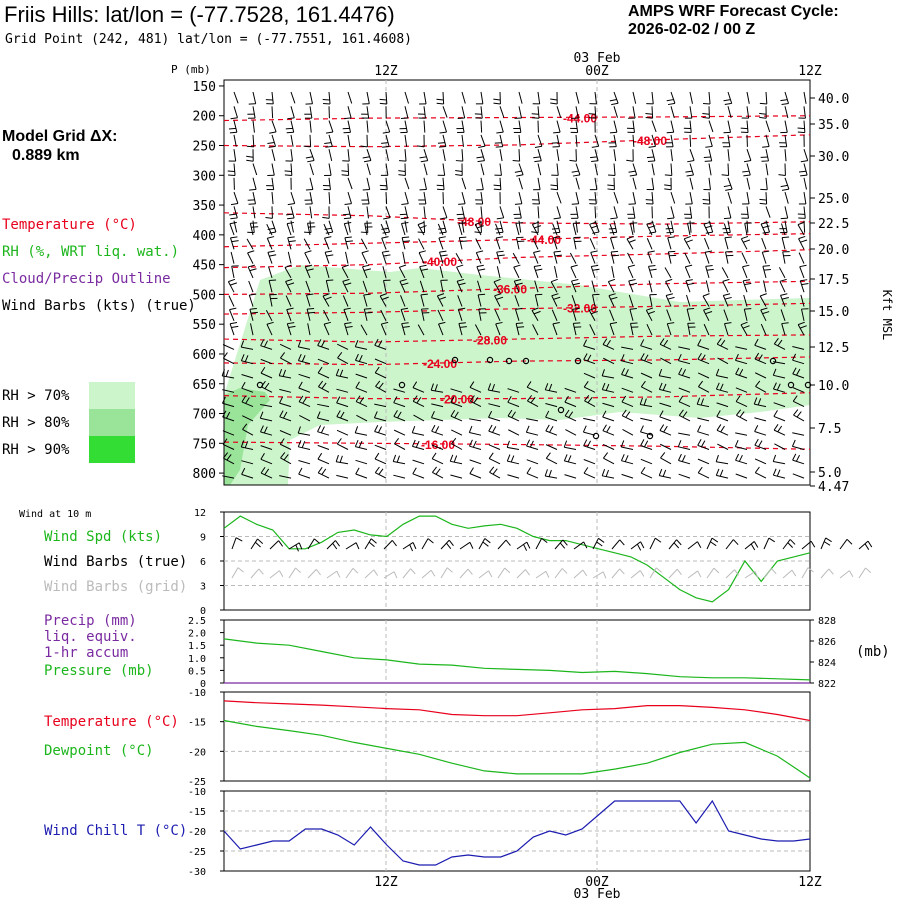 Image resolution: width=900 pixels, height=900 pixels. What do you see at coordinates (203, 538) in the screenshot?
I see `wind-speed-tick-label: 9` at bounding box center [203, 538].